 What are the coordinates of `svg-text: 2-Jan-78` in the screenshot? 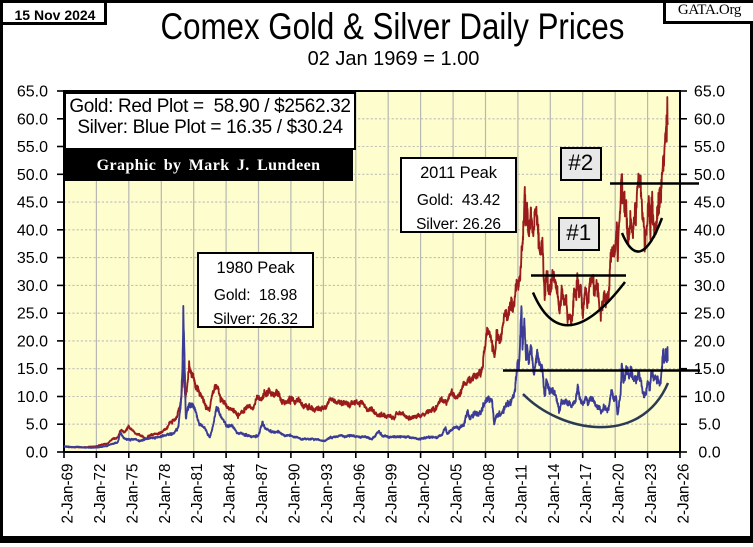 It's located at (164, 494).